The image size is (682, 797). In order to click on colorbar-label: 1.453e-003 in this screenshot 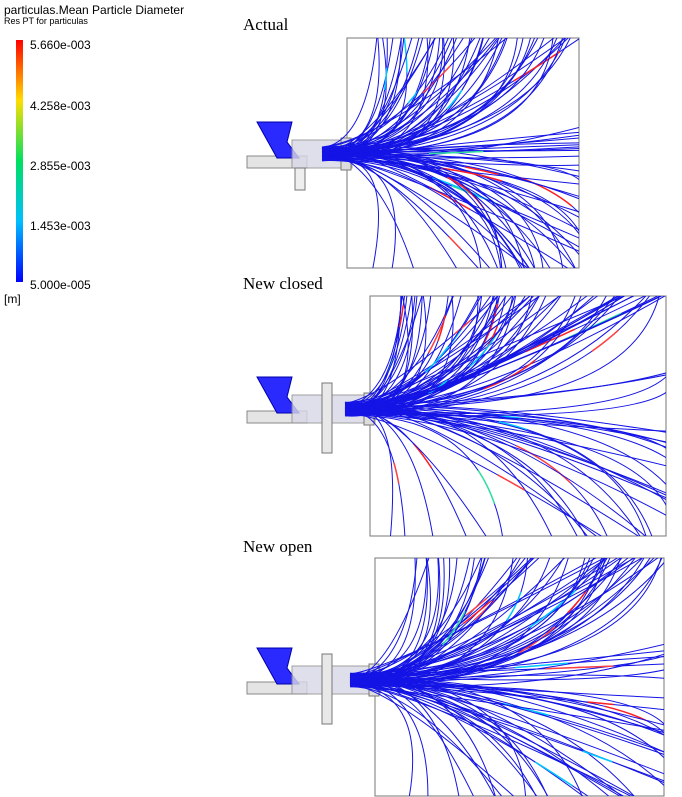, I will do `click(60, 226)`.